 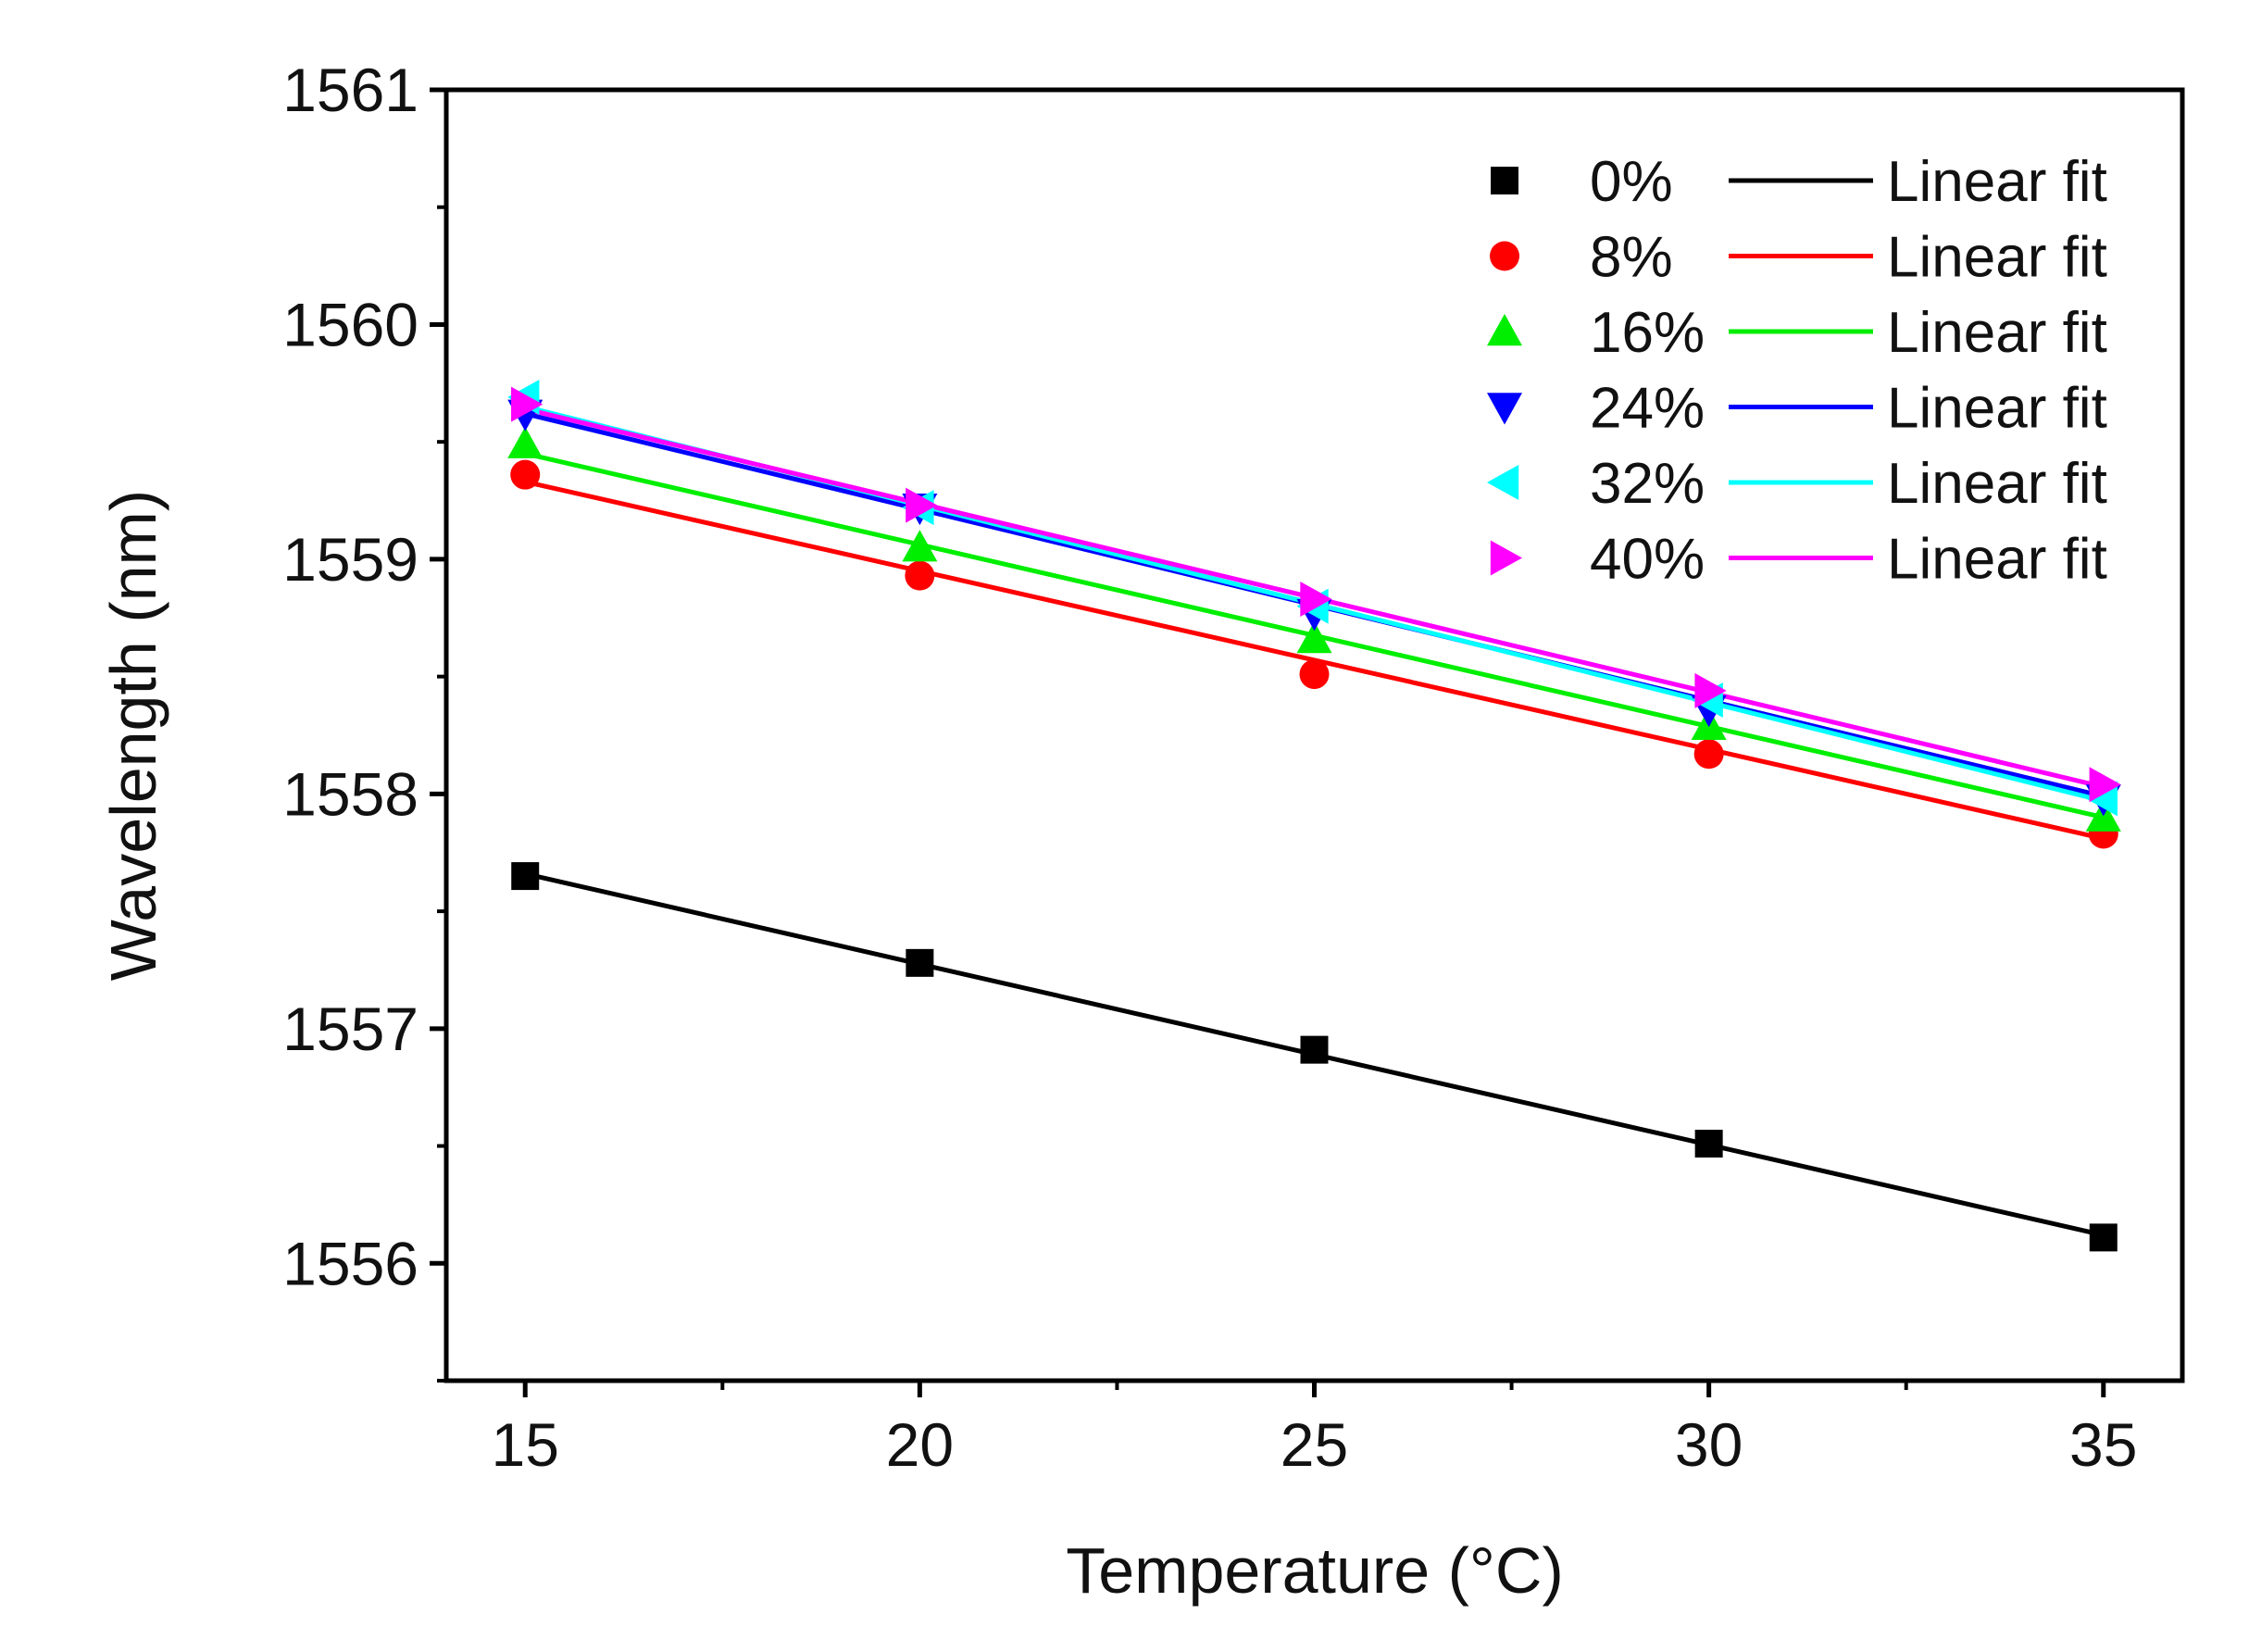 I want to click on legend-series-label: 40%, so click(x=1647, y=560).